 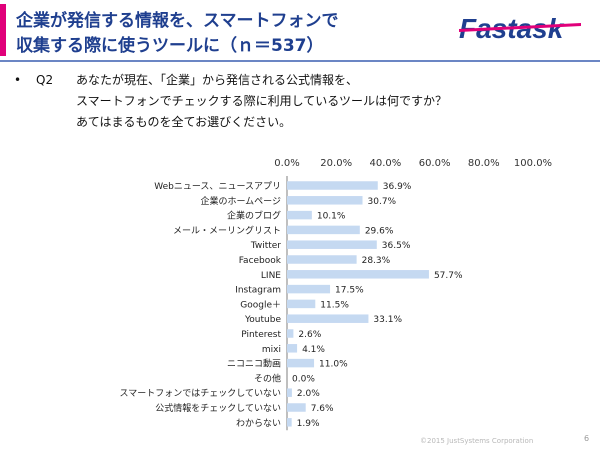 I want to click on value-label: 17.5%, so click(x=349, y=291).